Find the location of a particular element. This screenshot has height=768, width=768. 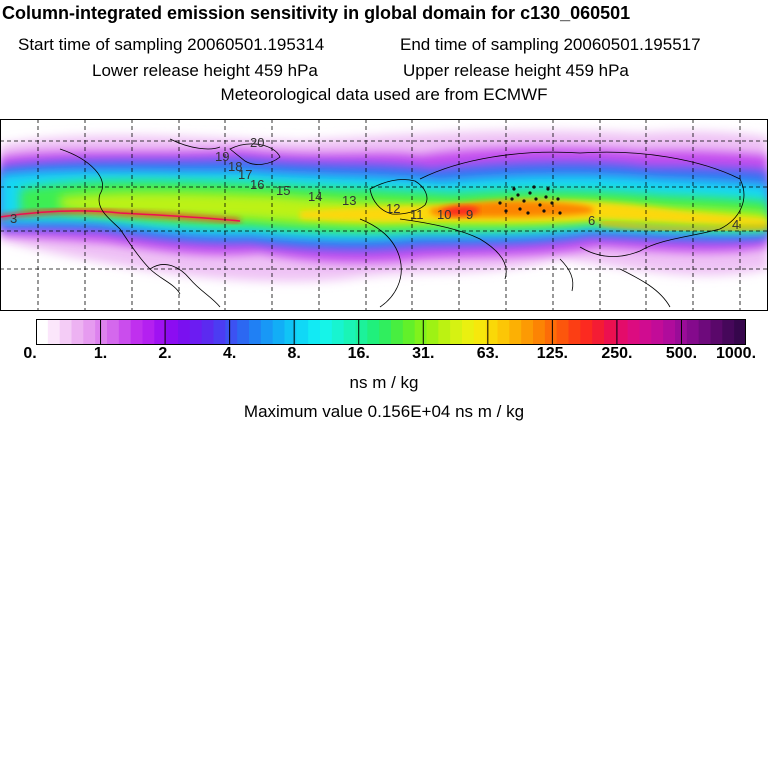

colorbar-units: ns m / kg is located at coordinates (384, 382).